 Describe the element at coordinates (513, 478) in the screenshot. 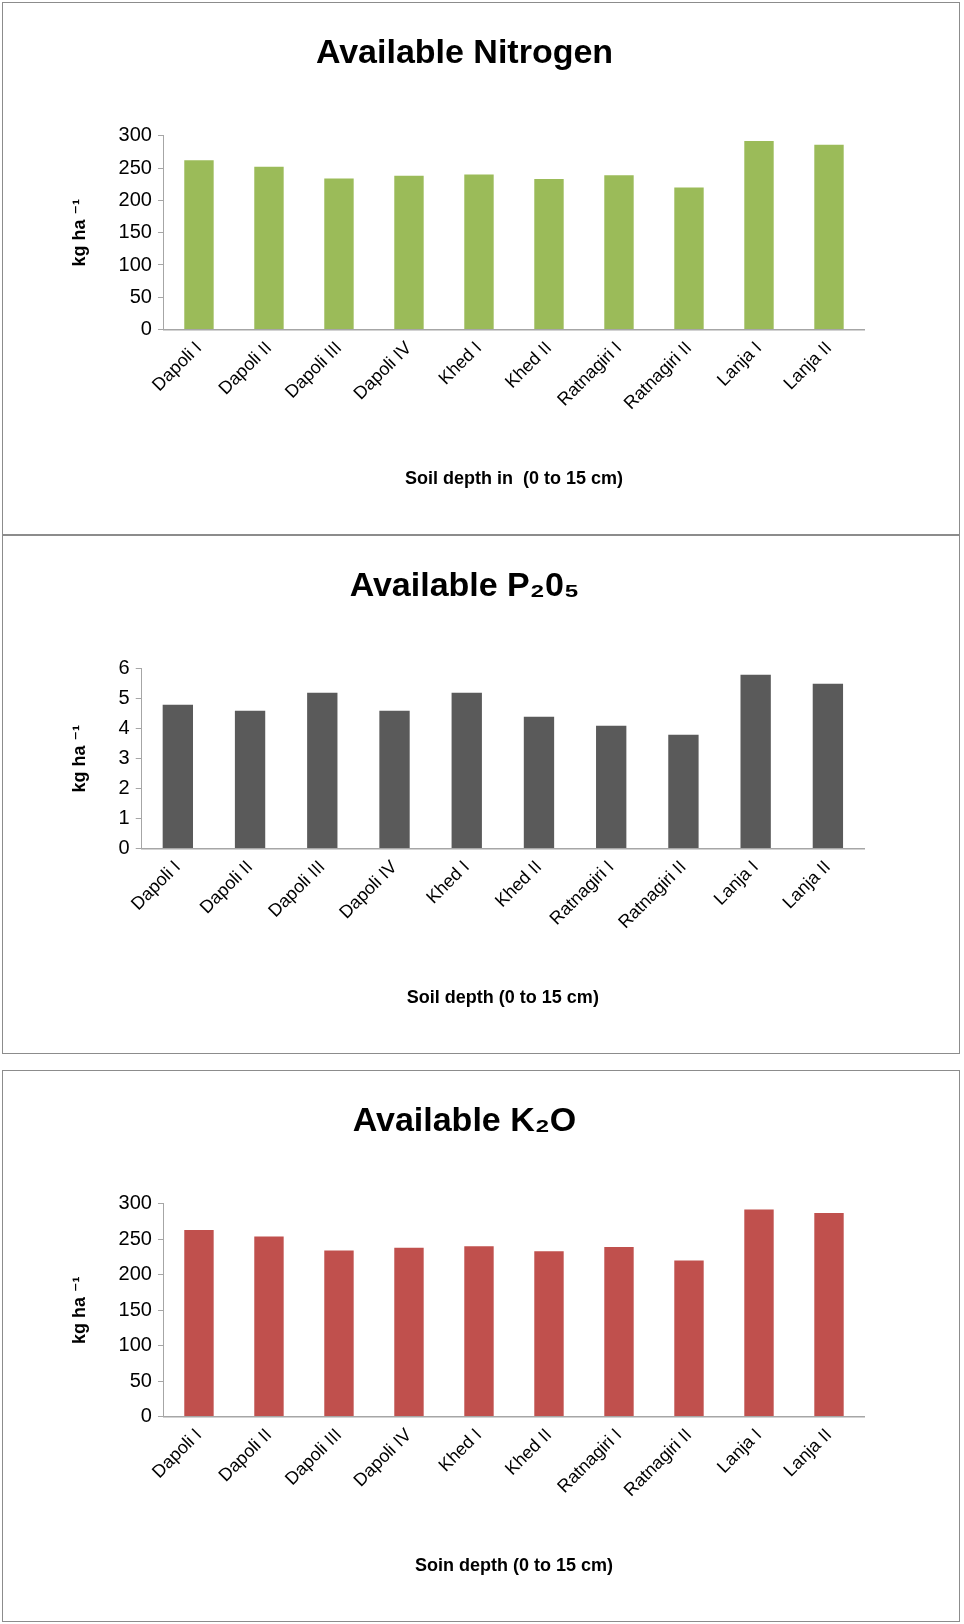

I see `x-axis-title: Soil depth in (0 to 15 cm)` at that location.